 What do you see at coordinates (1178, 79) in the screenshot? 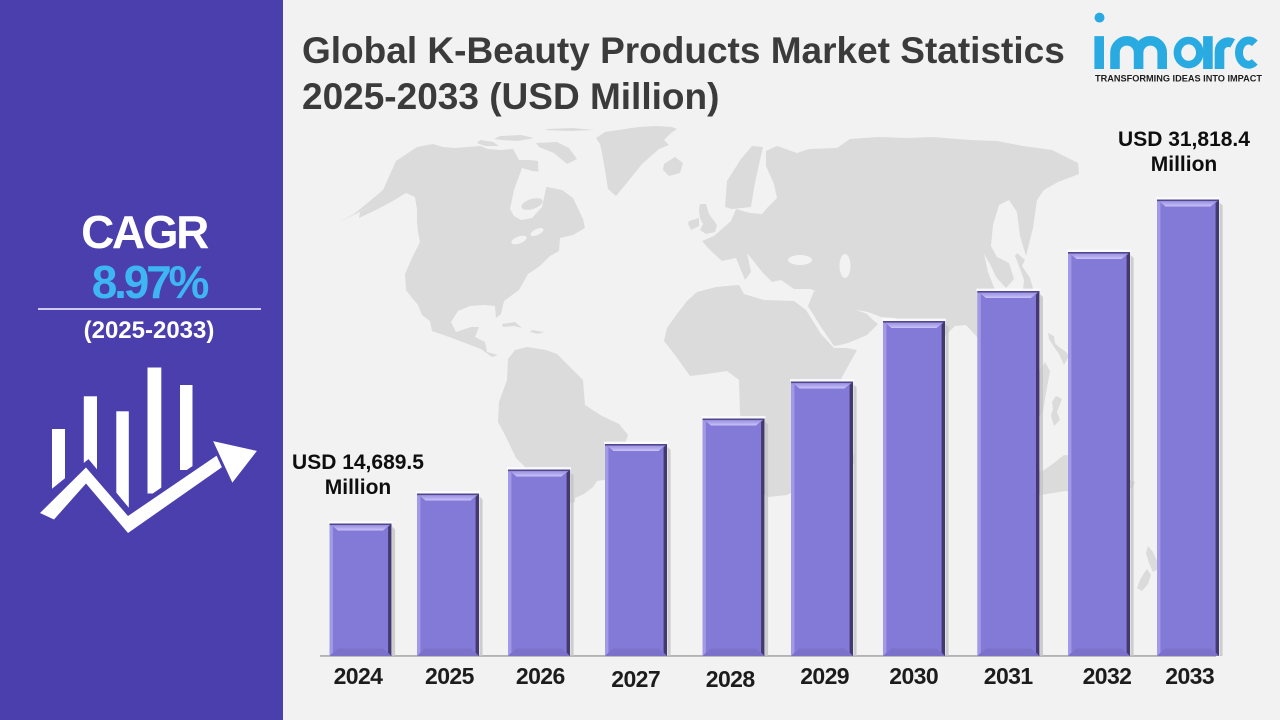
I see `svg-text: TRANSFORMING IDEAS INTO IMPACT` at bounding box center [1178, 79].